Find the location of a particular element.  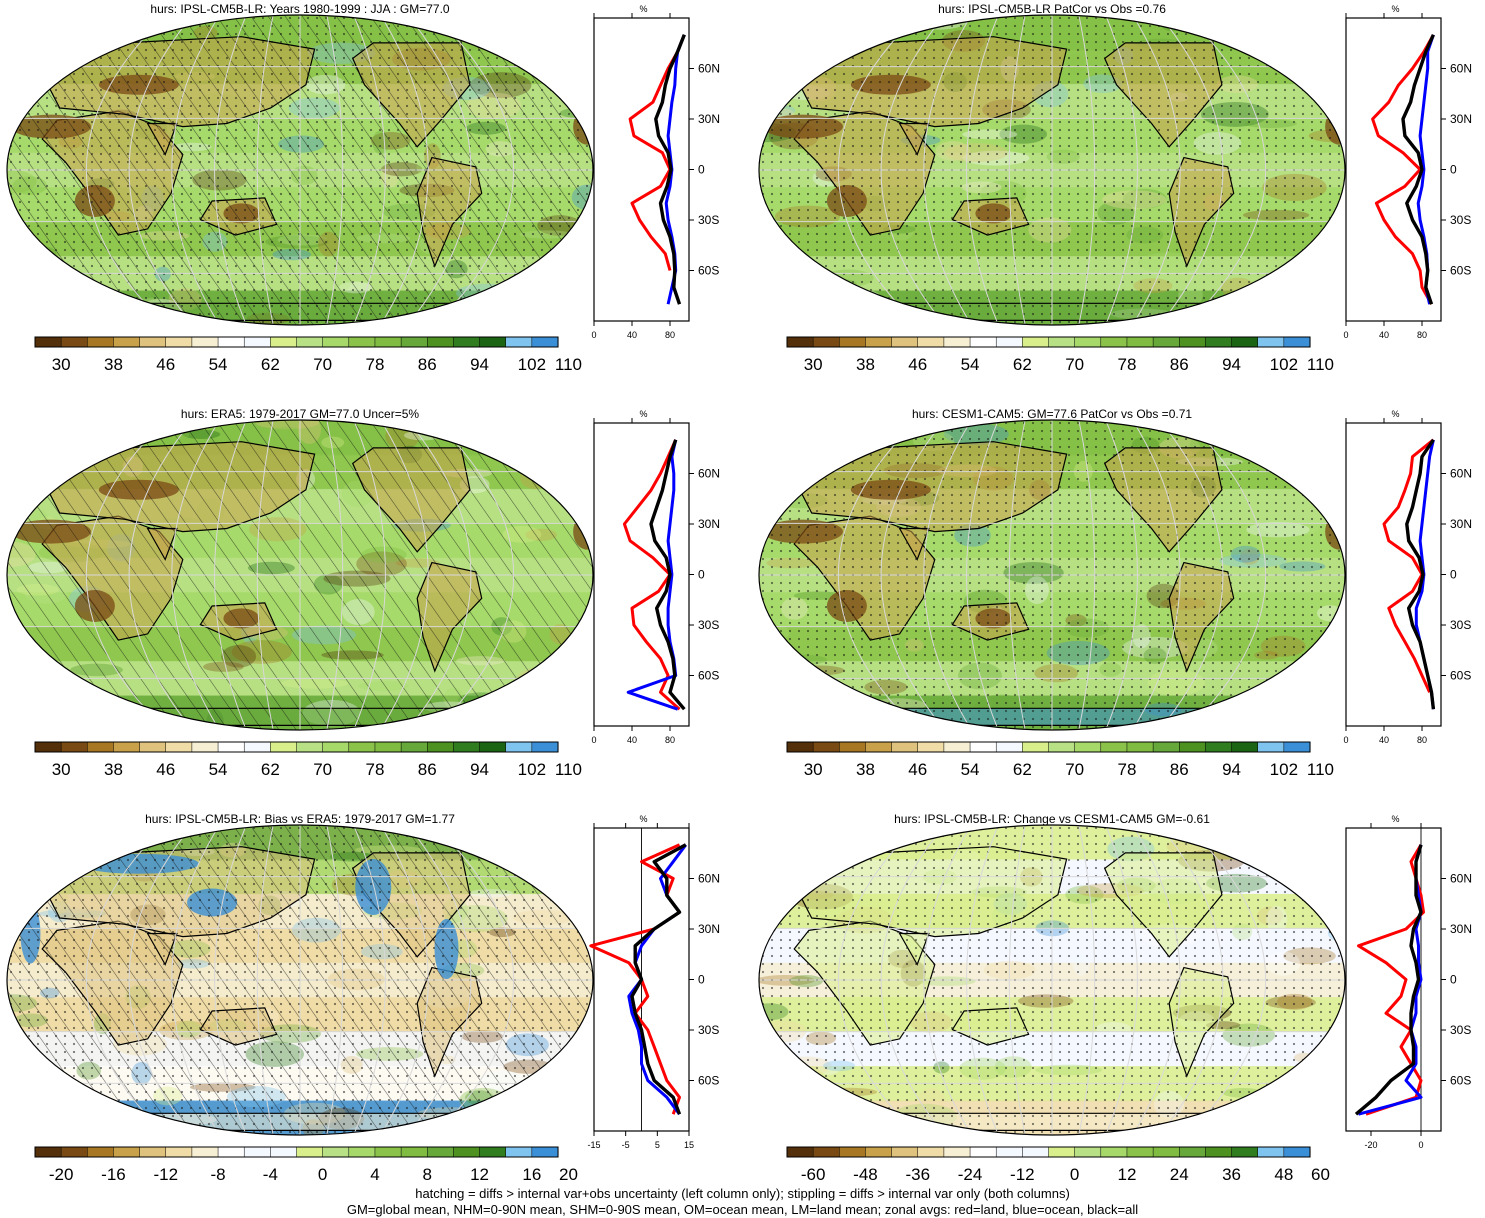

colorbar-label: -24 is located at coordinates (970, 1174).